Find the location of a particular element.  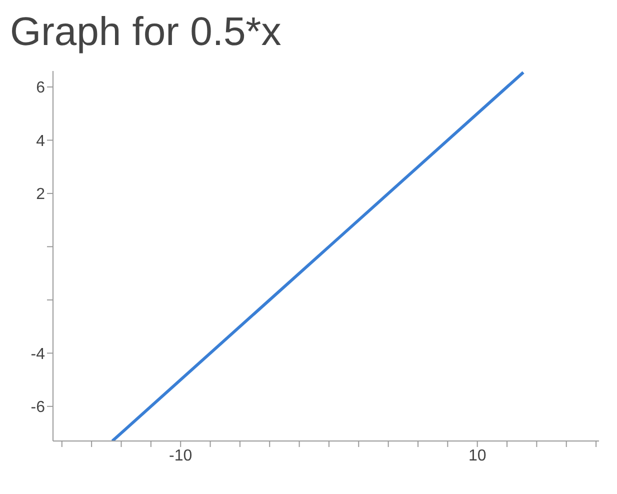

y-tick-label: 6 is located at coordinates (41, 88).